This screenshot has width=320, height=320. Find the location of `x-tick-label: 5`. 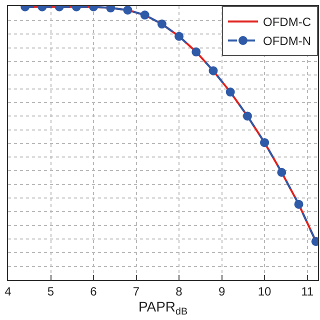

x-tick-label: 5 is located at coordinates (50, 291).